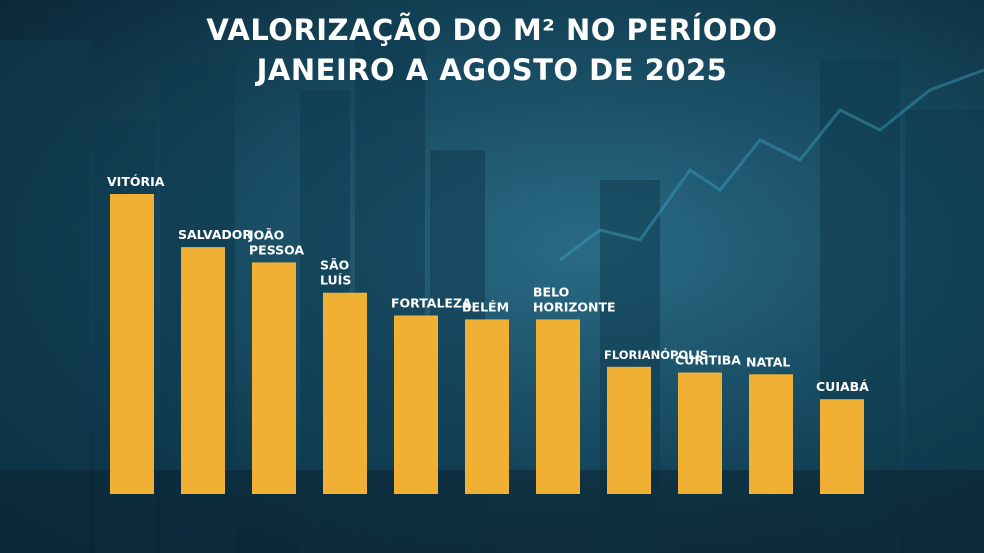  Describe the element at coordinates (492, 30) in the screenshot. I see `title-line-1: VALORIZAÇÃO DO M² NO PERÍODO` at that location.